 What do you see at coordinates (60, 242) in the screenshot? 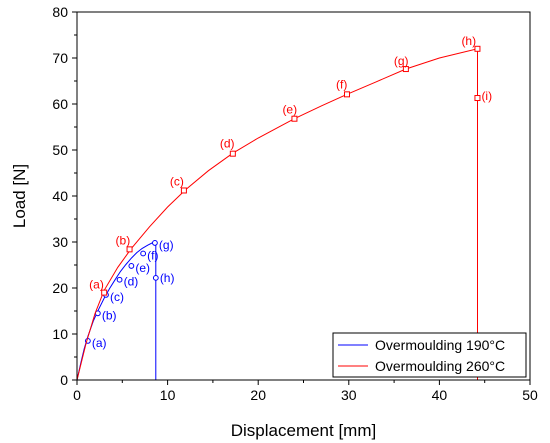
I see `y-tick-label-3: 30` at bounding box center [60, 242].